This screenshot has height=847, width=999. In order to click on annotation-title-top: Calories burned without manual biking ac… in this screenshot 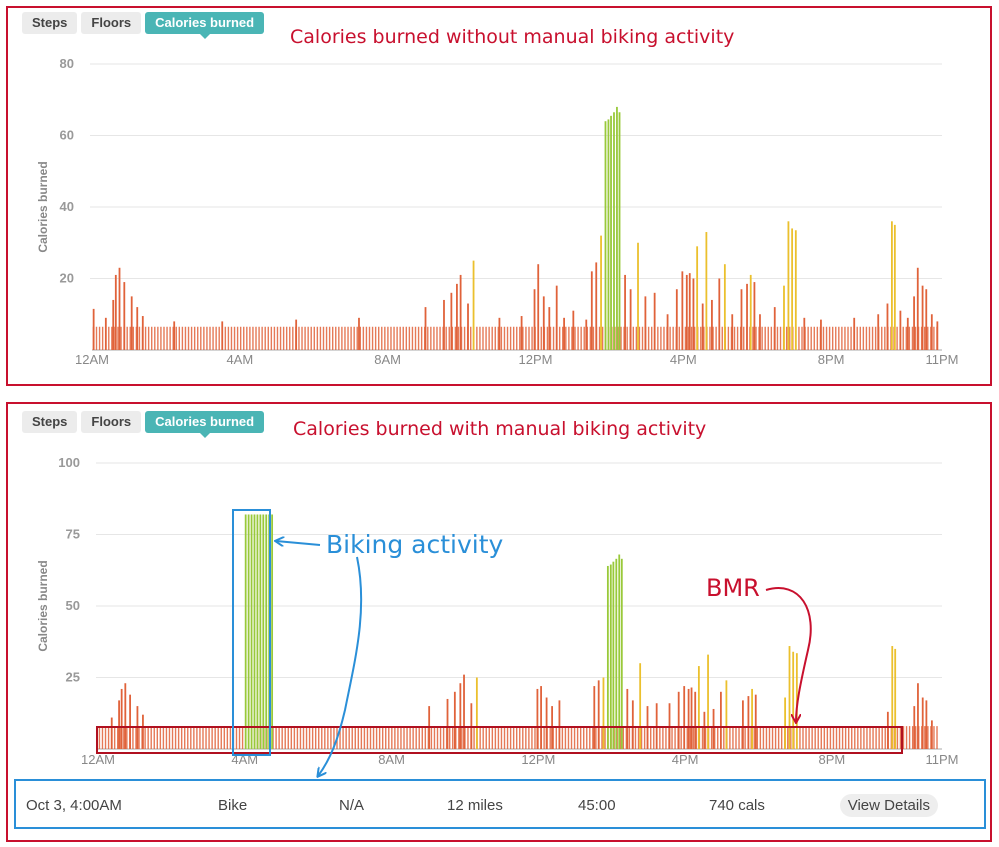, I will do `click(512, 37)`.